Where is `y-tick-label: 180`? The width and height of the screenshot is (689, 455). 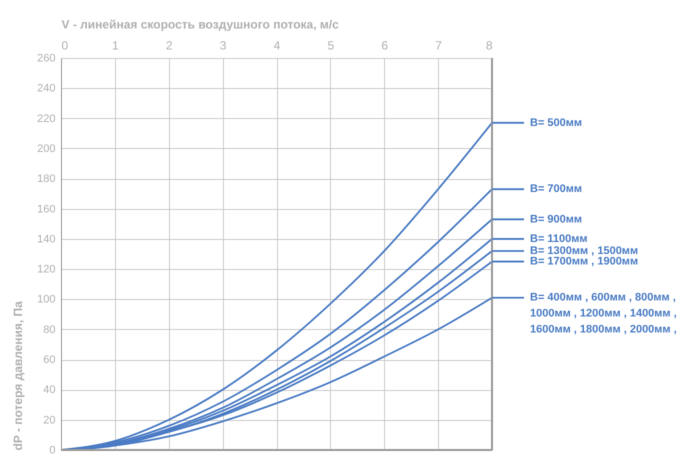
y-tick-label: 180 is located at coordinates (46, 179).